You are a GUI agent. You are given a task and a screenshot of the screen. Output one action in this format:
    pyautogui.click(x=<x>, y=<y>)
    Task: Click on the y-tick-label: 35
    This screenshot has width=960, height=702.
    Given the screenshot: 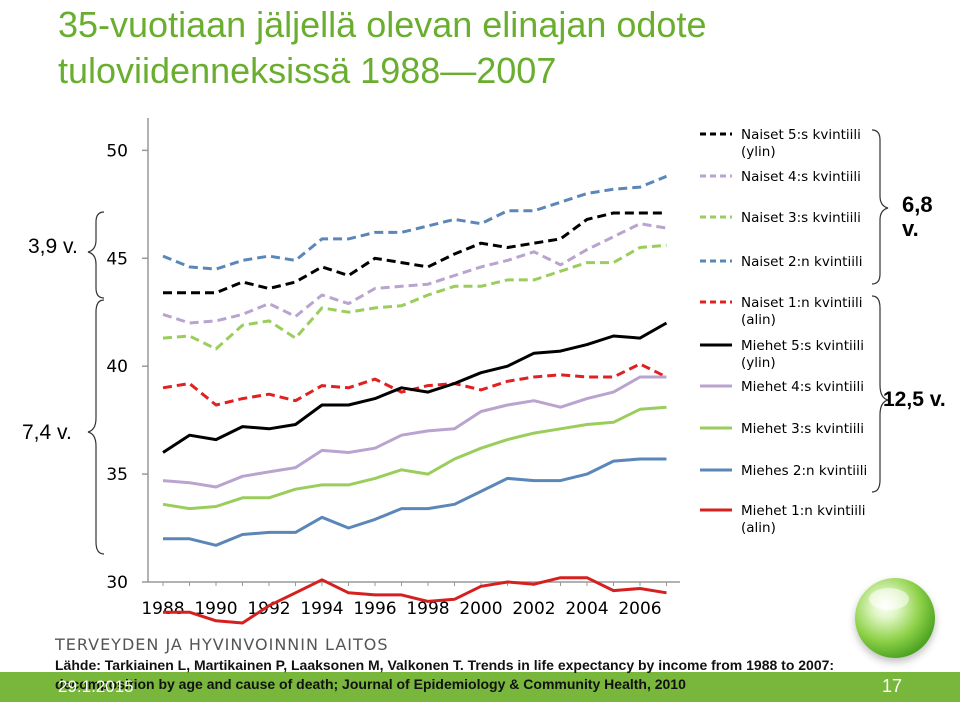 What is the action you would take?
    pyautogui.click(x=117, y=475)
    